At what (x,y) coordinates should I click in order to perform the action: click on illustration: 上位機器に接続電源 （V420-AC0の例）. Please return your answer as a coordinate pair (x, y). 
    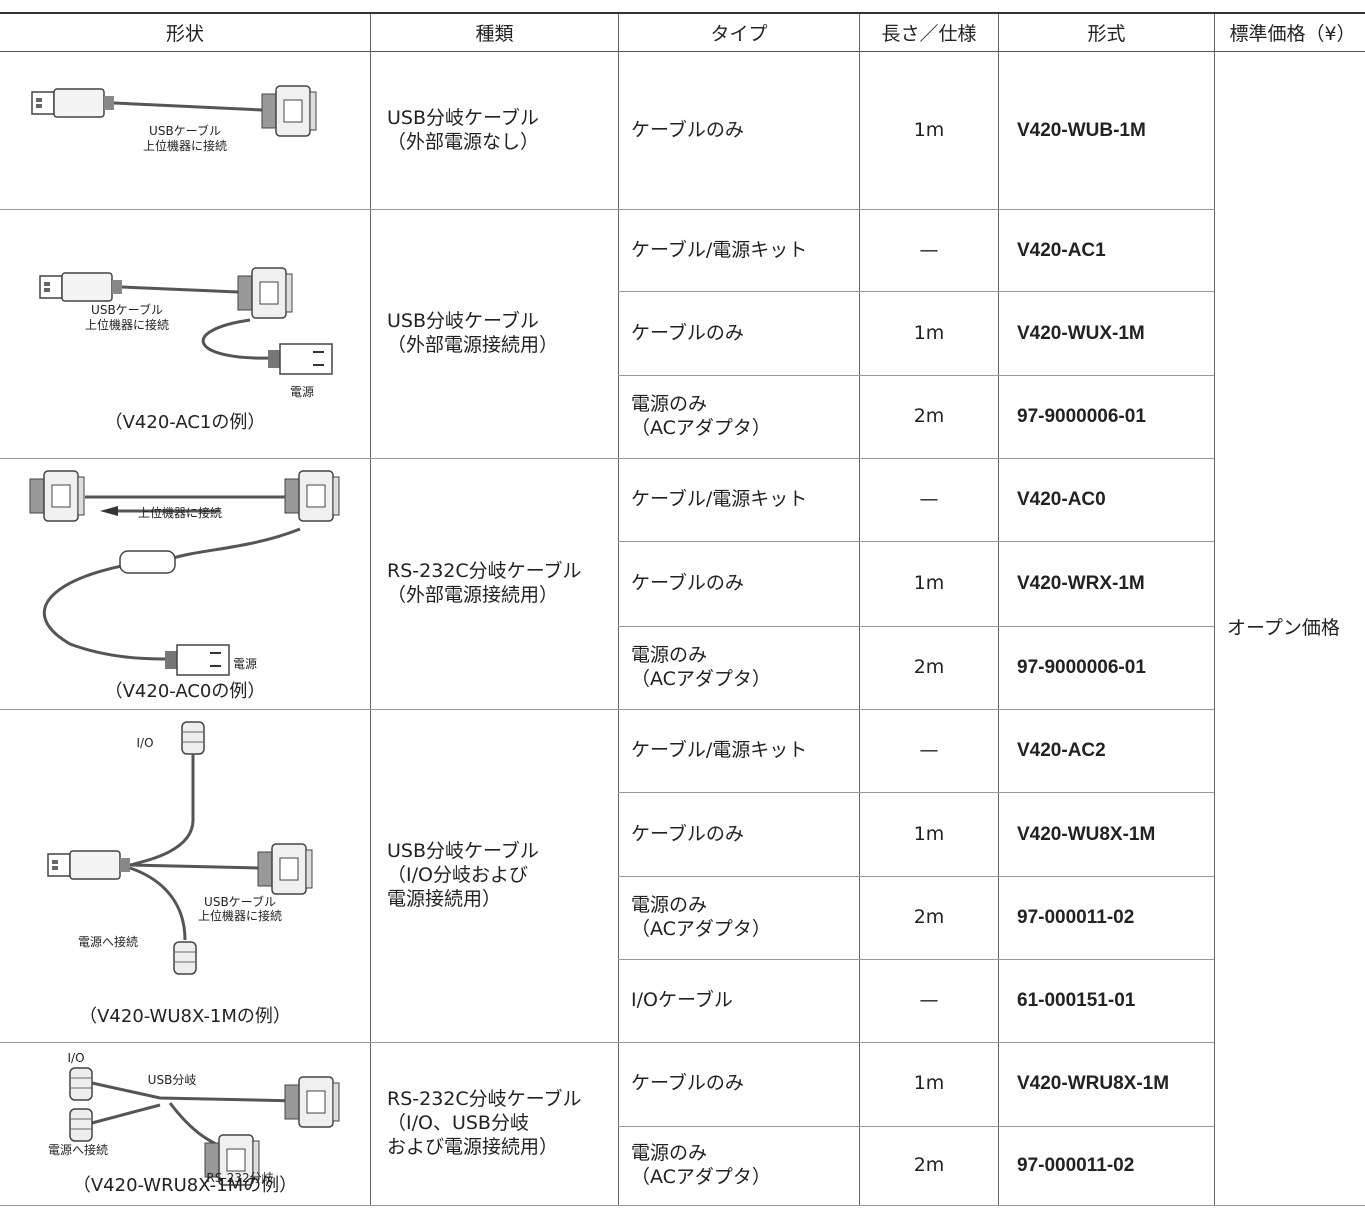
    Looking at the image, I should click on (185, 584).